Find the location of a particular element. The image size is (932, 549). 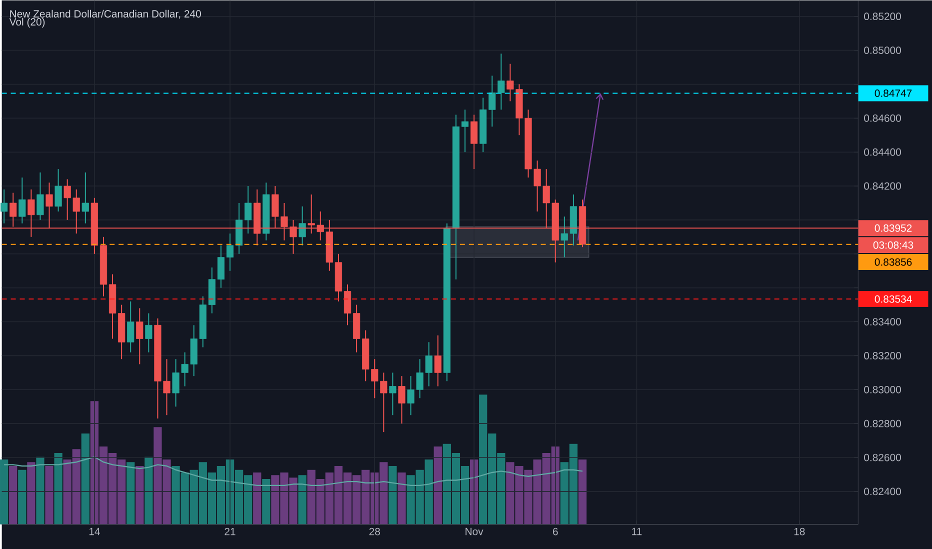

text: 03:08:43 is located at coordinates (893, 245).